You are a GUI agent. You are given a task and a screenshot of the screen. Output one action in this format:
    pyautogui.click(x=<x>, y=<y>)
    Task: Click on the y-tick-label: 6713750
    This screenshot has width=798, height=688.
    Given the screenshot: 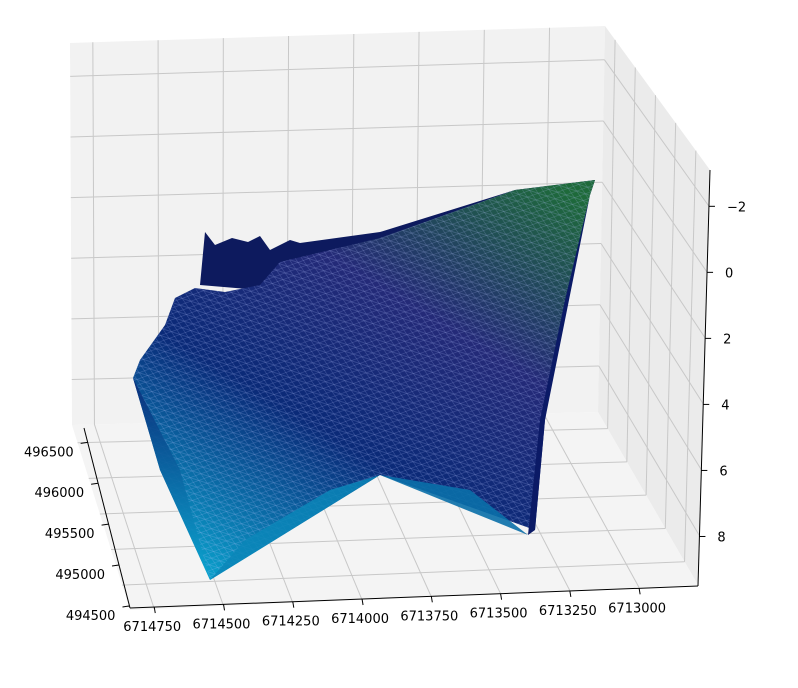 What is the action you would take?
    pyautogui.click(x=429, y=616)
    